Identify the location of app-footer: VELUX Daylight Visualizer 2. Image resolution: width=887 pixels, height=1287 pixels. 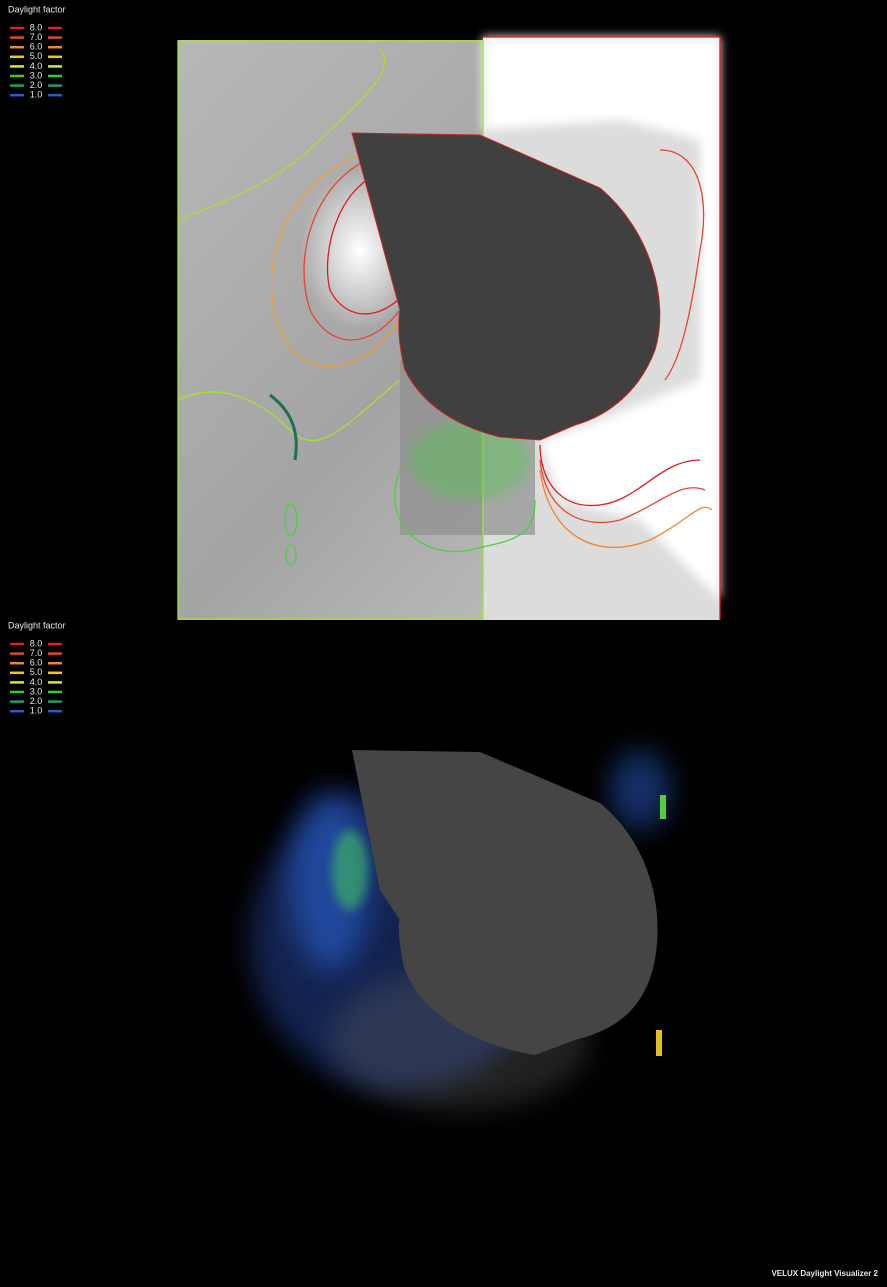
(824, 1273).